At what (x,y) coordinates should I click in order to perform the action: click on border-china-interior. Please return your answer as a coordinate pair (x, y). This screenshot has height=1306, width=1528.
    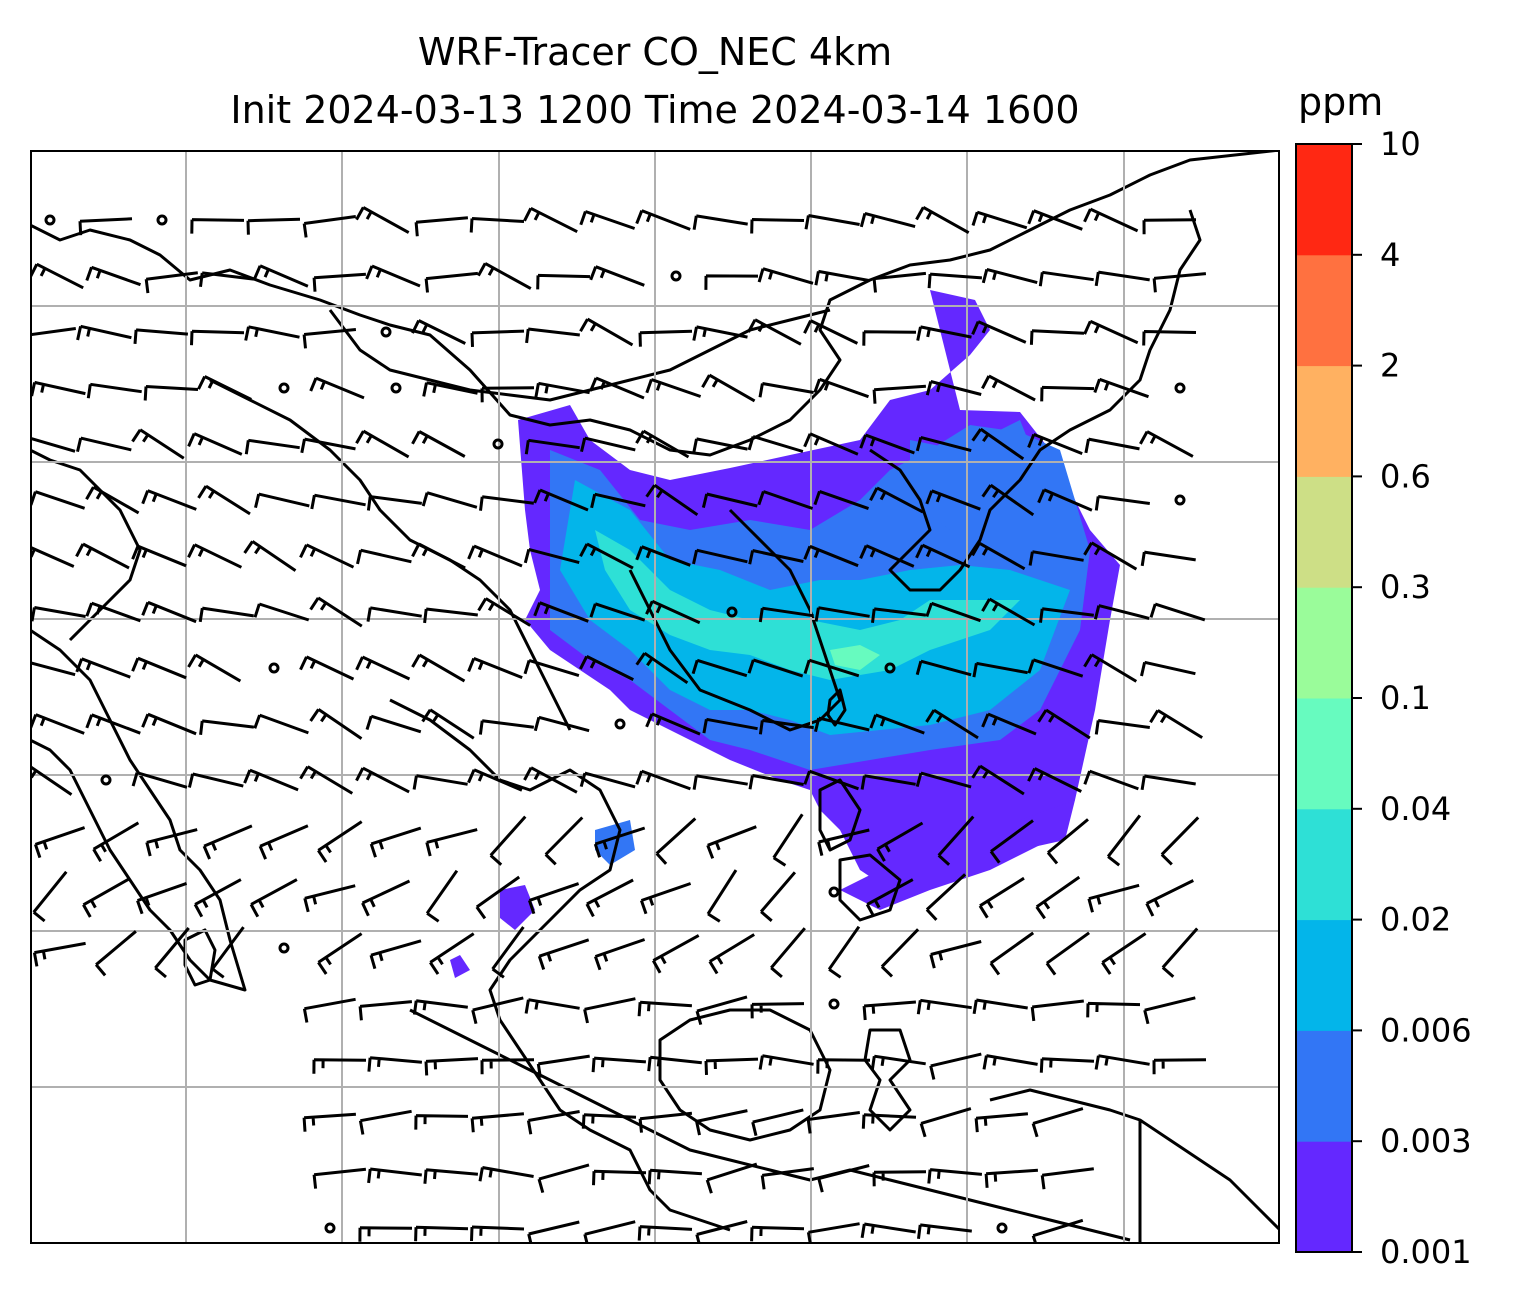
    Looking at the image, I should click on (390, 554).